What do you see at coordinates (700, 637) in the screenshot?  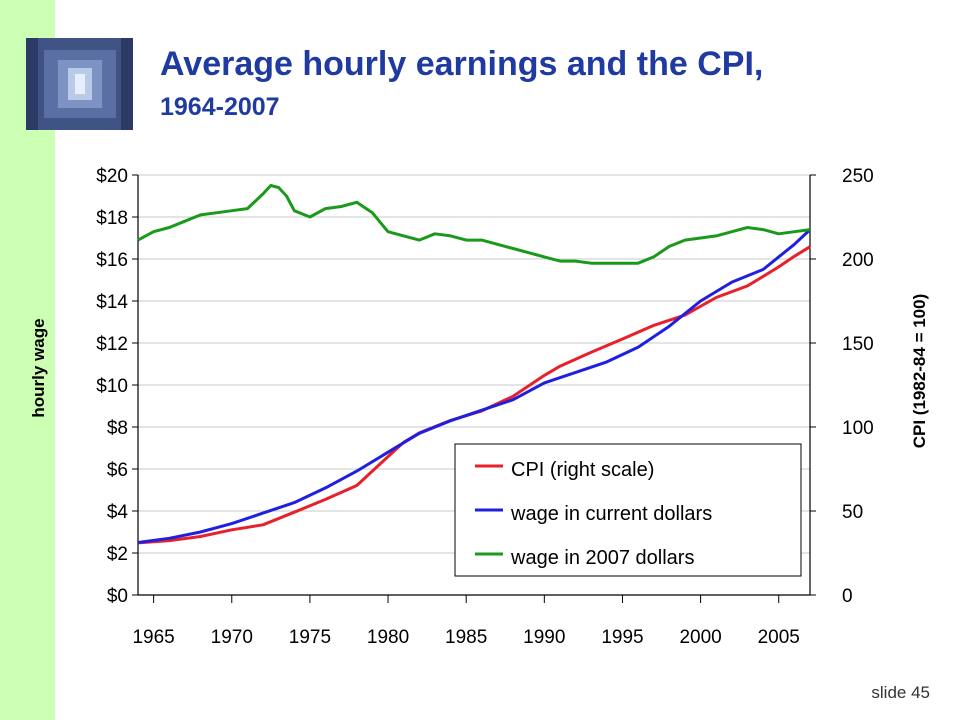 I see `x-tick-label: 2000` at bounding box center [700, 637].